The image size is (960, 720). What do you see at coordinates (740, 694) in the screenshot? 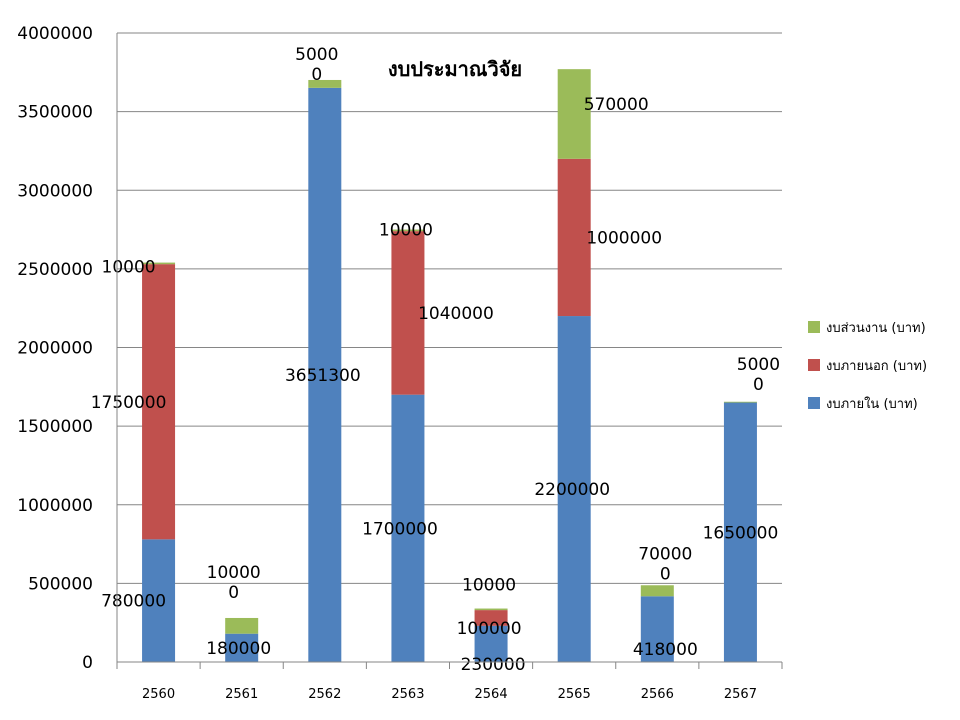
I see `x-tick-label: 2567` at bounding box center [740, 694].